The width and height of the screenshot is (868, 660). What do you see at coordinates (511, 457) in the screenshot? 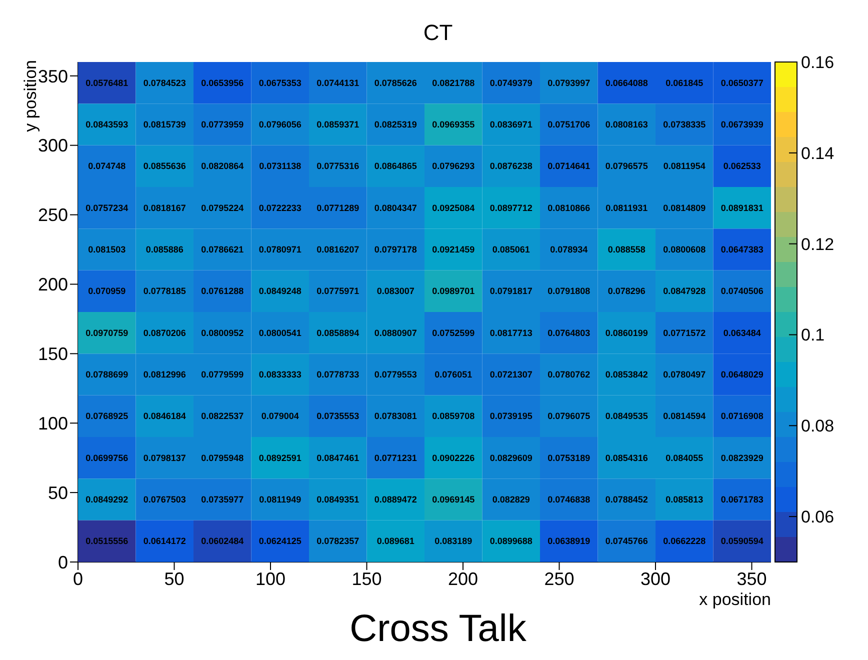
I see `data-label: 0.0829609` at bounding box center [511, 457].